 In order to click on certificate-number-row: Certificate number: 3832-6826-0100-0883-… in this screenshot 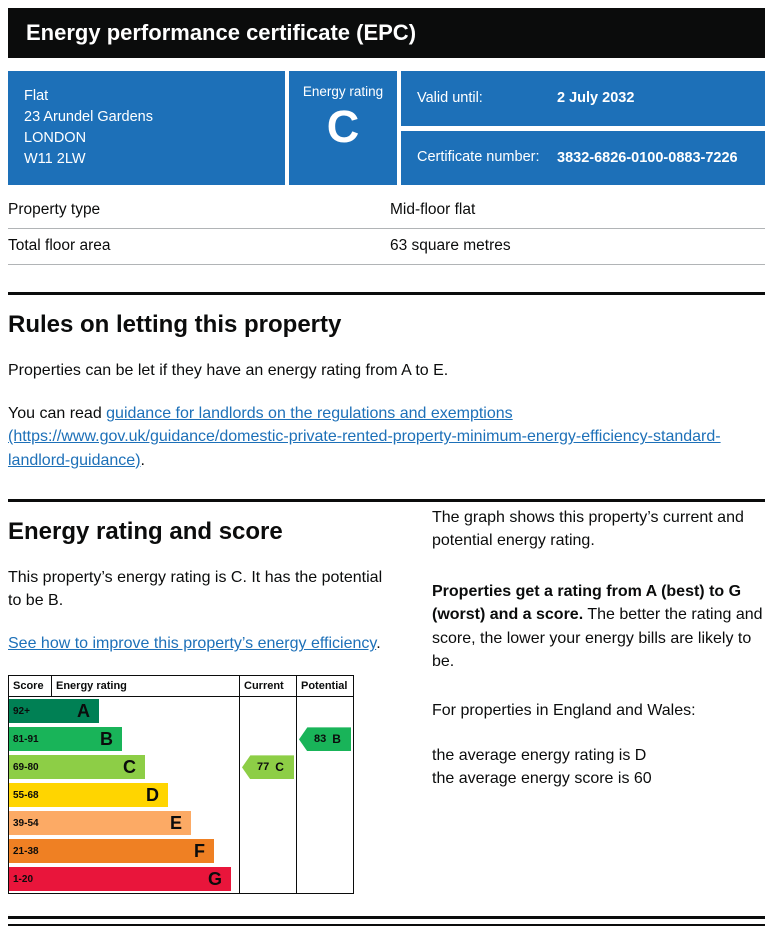, I will do `click(583, 158)`.